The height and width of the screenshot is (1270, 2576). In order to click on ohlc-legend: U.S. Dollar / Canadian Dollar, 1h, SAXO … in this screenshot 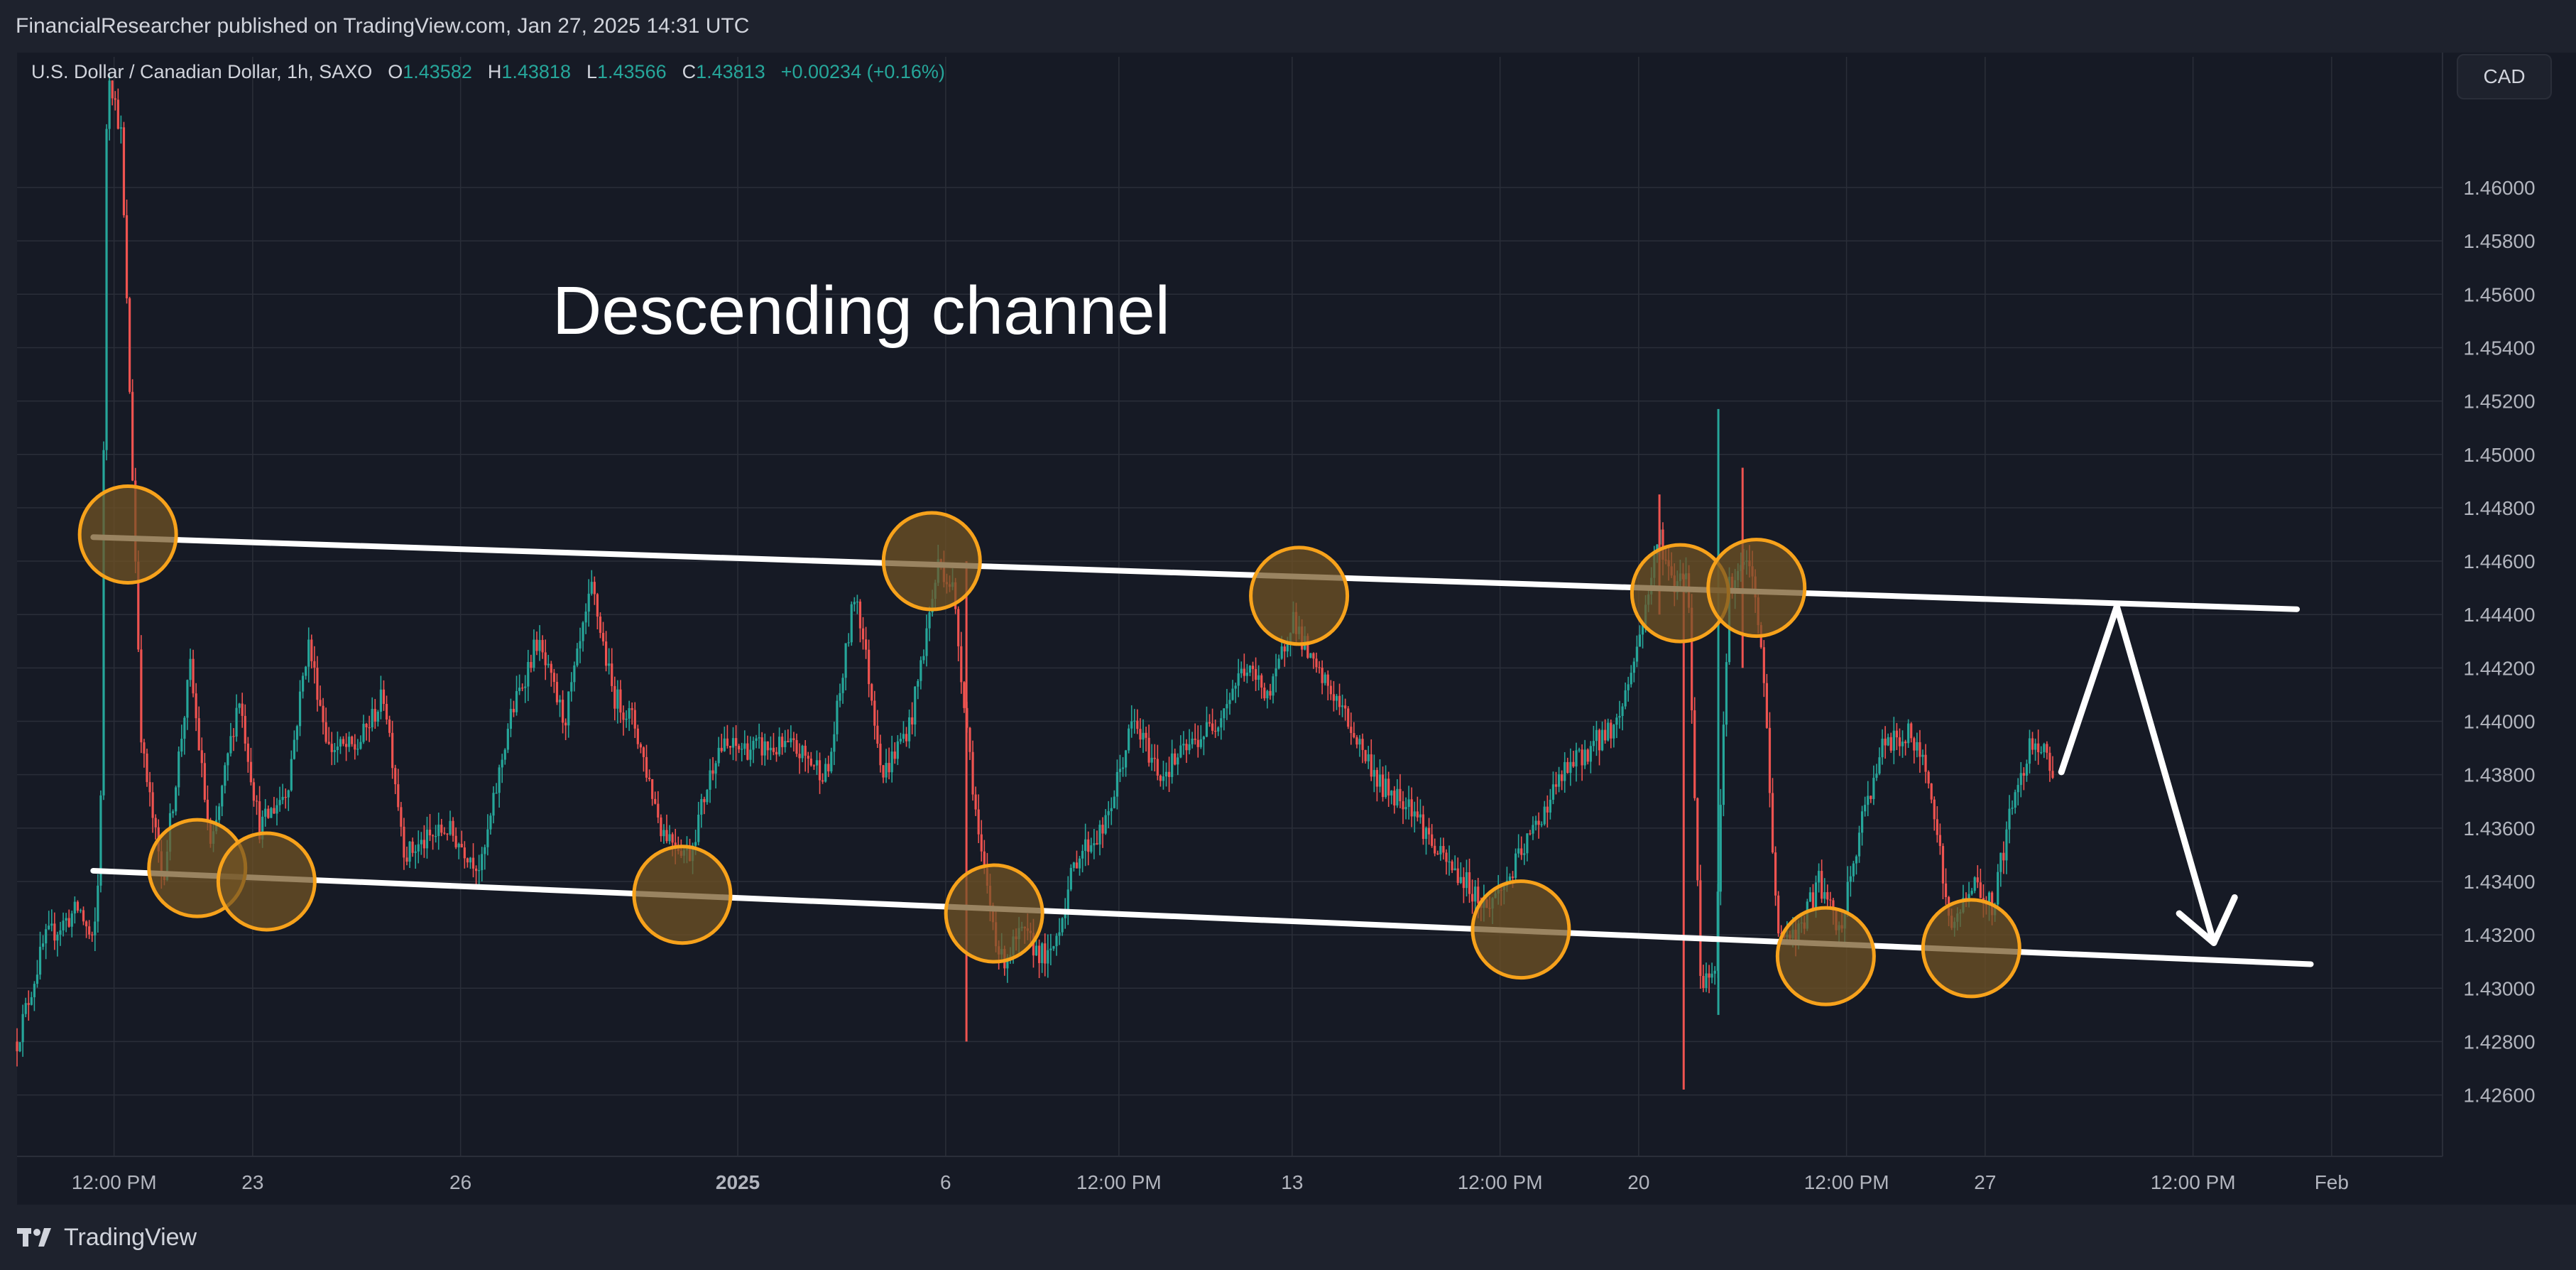, I will do `click(488, 72)`.